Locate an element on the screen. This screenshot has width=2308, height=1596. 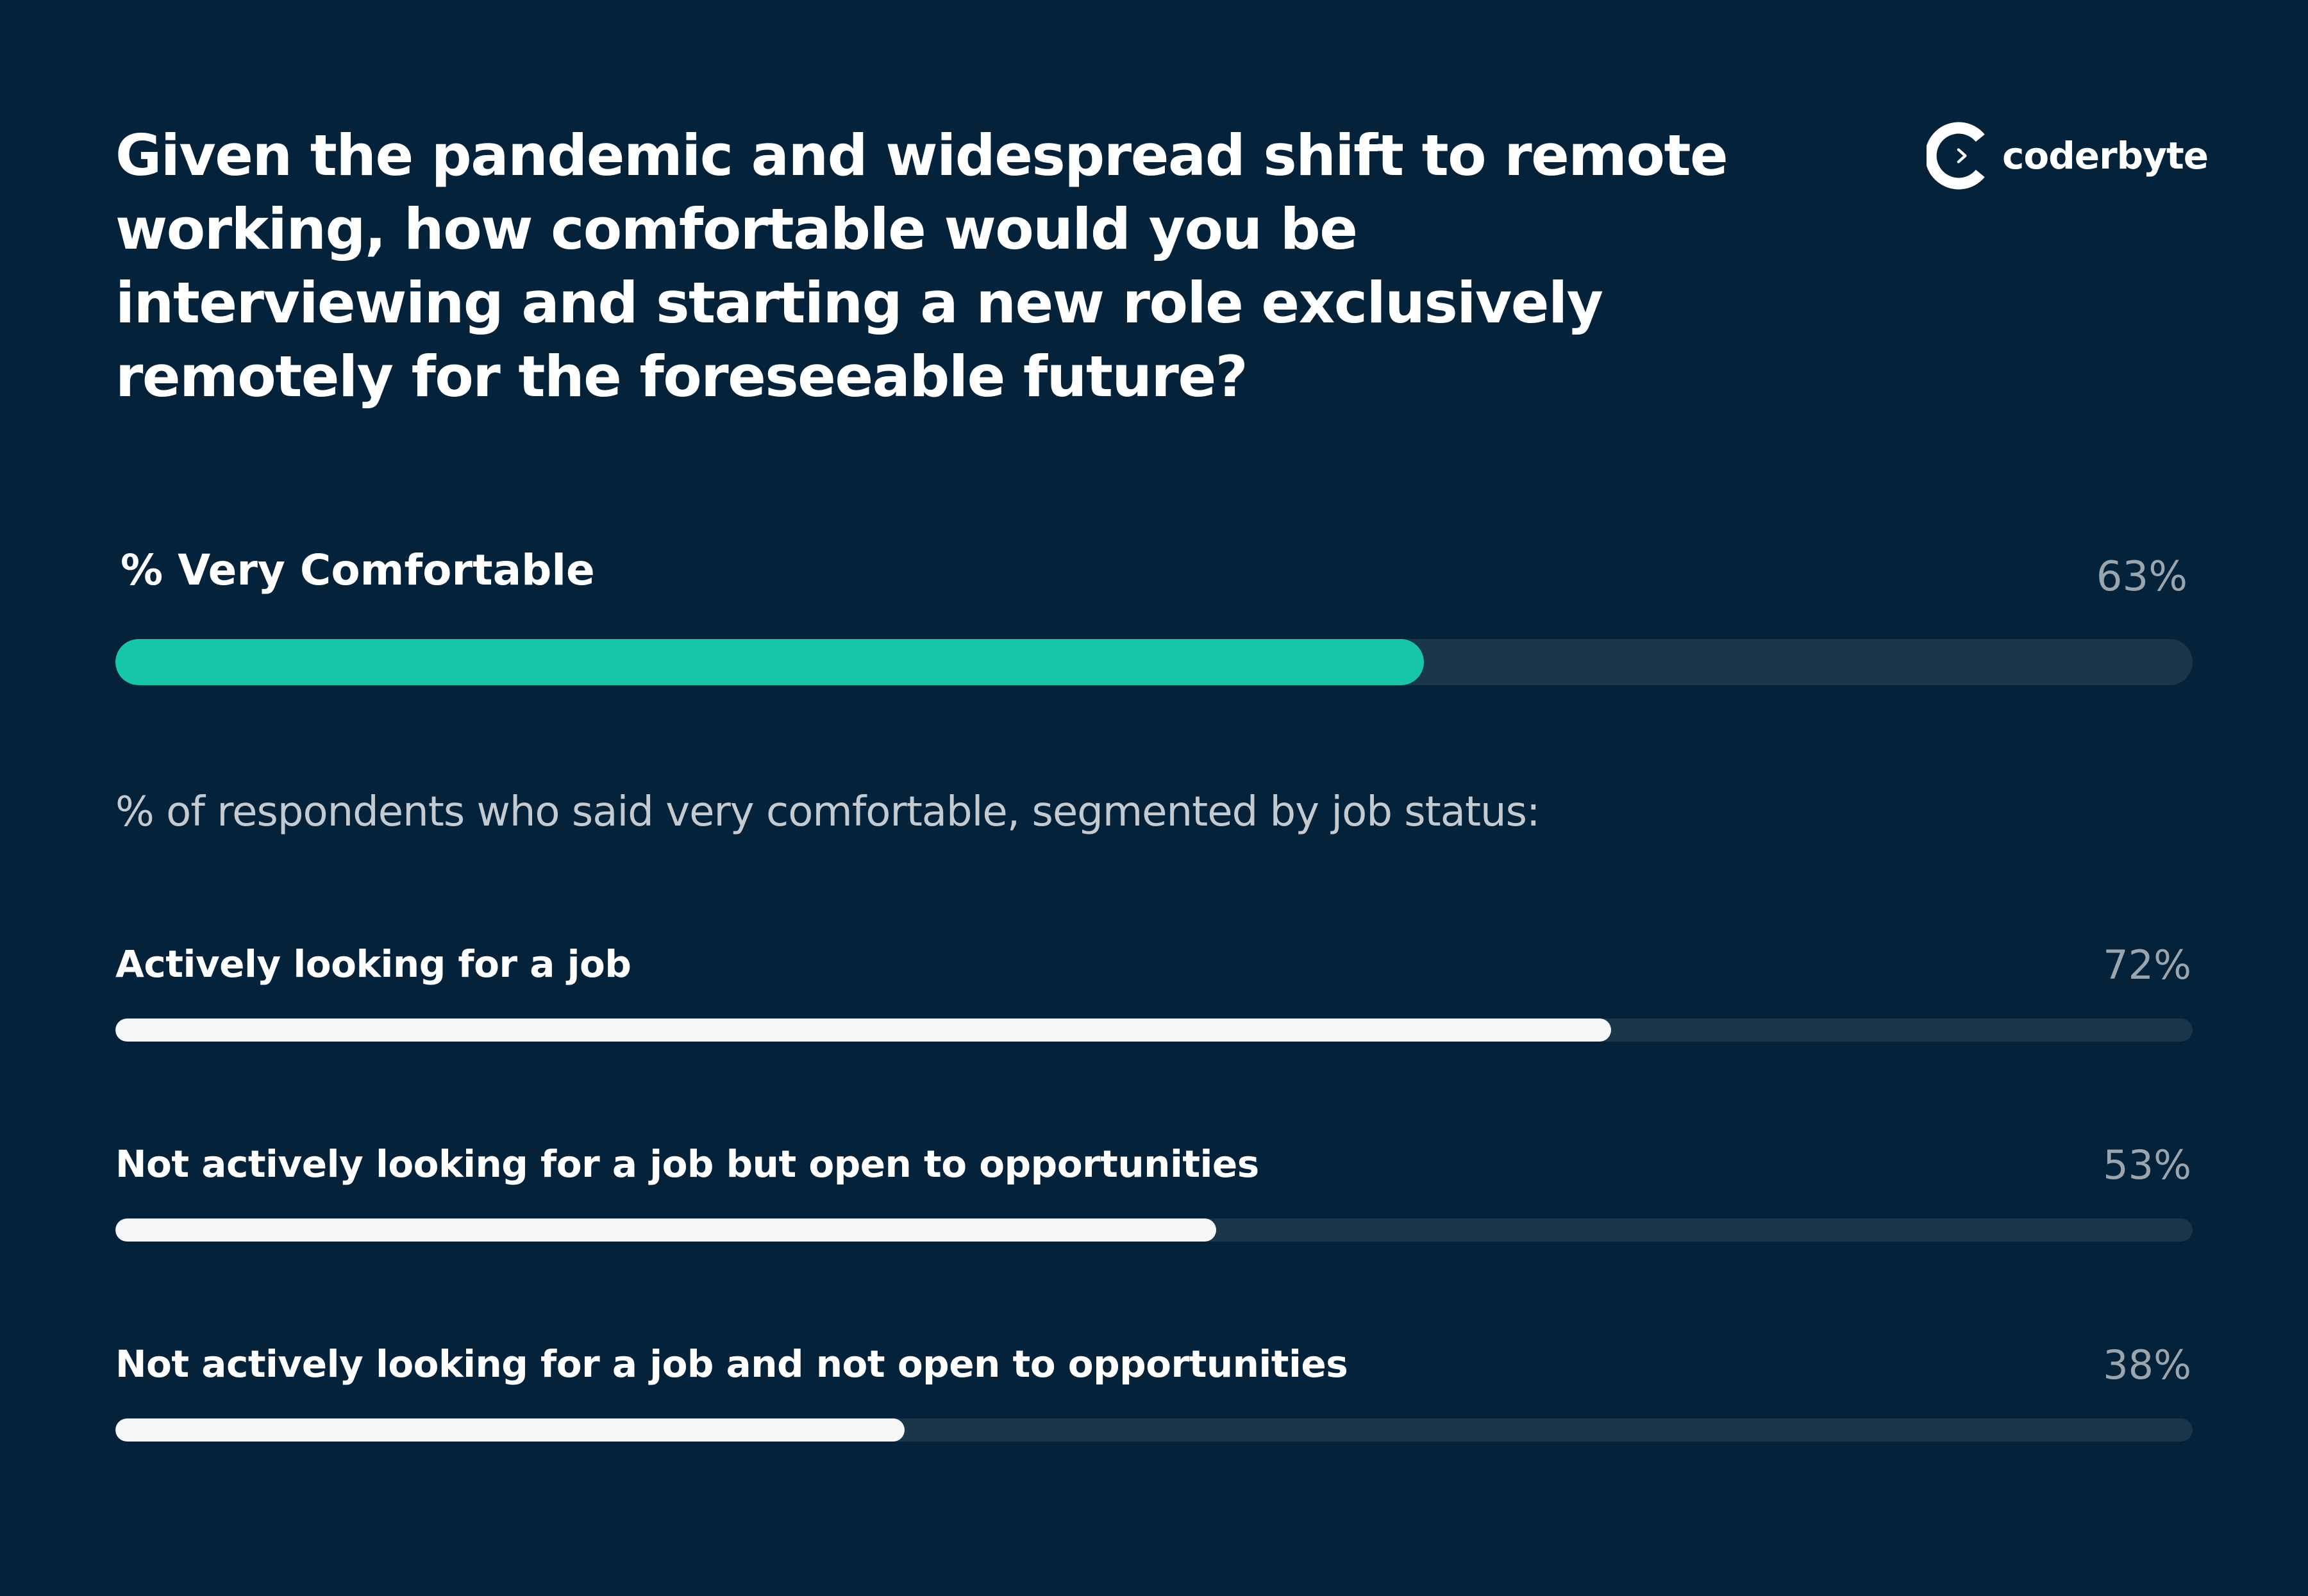
bar-track-actively-looking is located at coordinates (1154, 1030).